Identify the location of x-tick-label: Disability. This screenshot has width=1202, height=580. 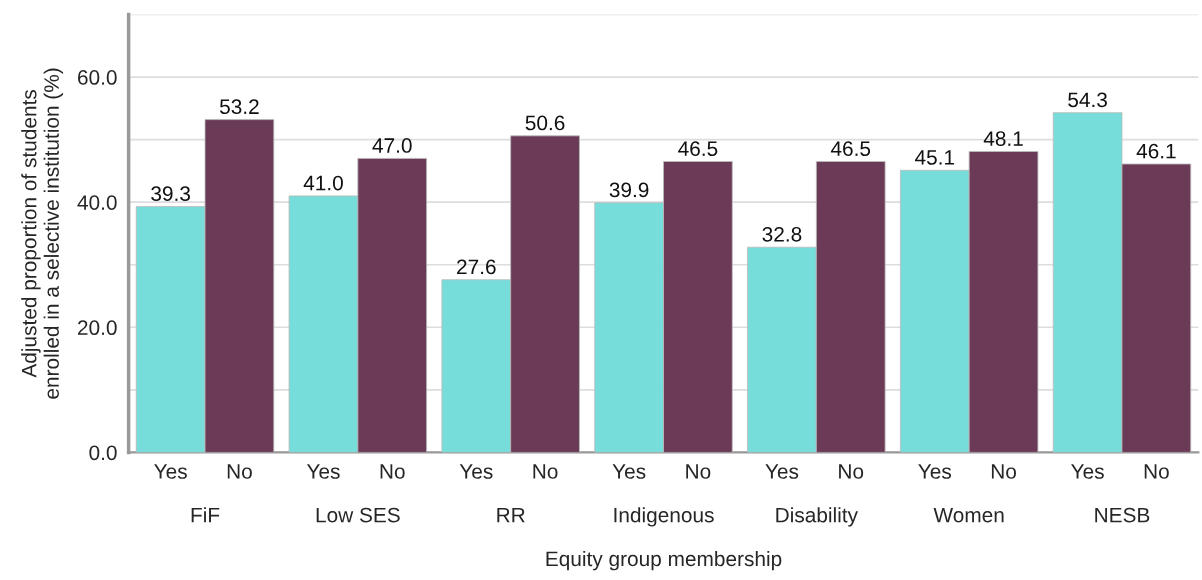
(817, 517).